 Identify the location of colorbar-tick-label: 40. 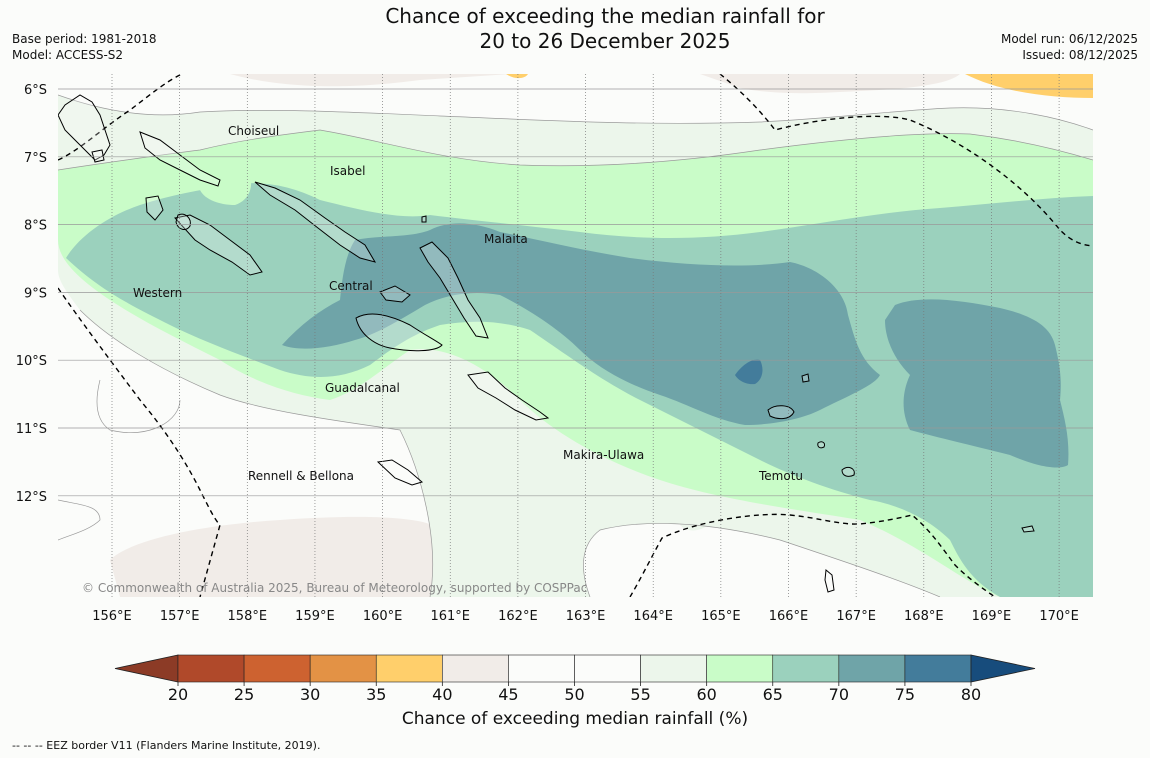
(442, 692).